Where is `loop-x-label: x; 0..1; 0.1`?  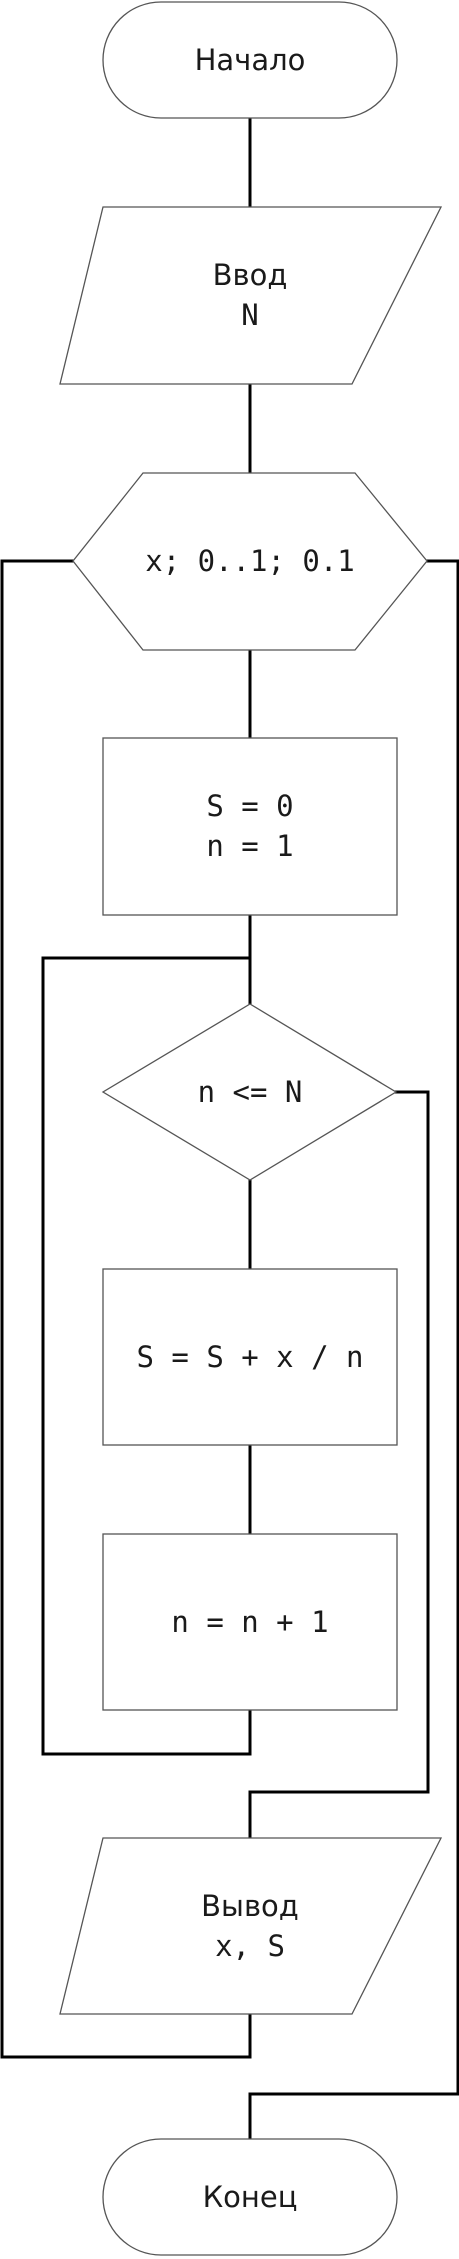 loop-x-label: x; 0..1; 0.1 is located at coordinates (250, 561).